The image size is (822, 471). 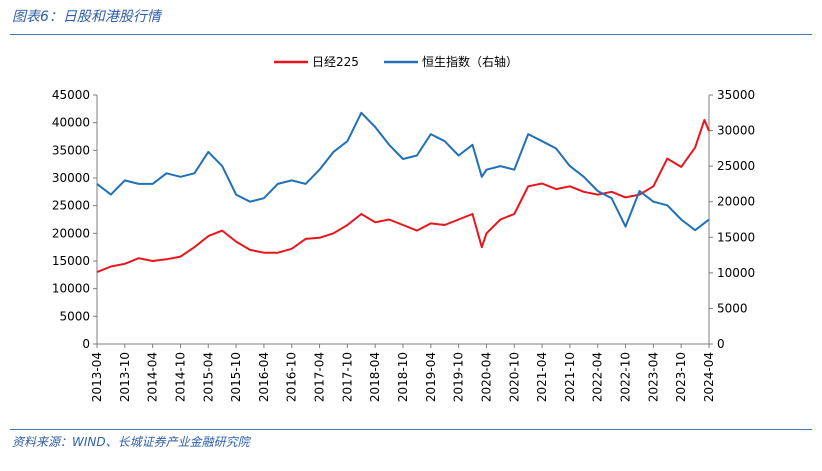 What do you see at coordinates (264, 377) in the screenshot?
I see `x-tick-label: 2016-04` at bounding box center [264, 377].